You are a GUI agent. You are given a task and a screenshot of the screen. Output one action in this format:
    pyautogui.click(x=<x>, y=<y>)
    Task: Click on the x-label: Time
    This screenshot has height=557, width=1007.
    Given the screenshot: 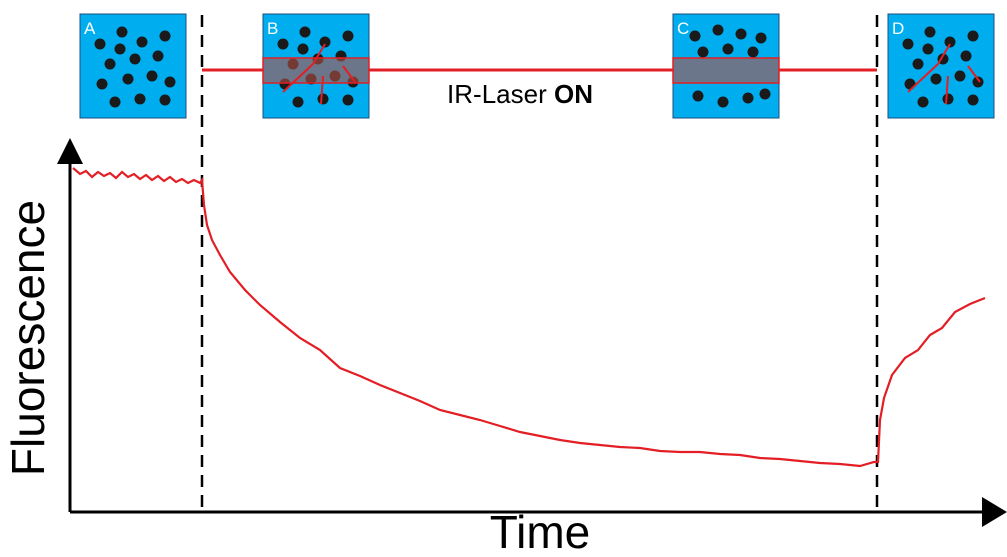 What is the action you would take?
    pyautogui.click(x=540, y=531)
    